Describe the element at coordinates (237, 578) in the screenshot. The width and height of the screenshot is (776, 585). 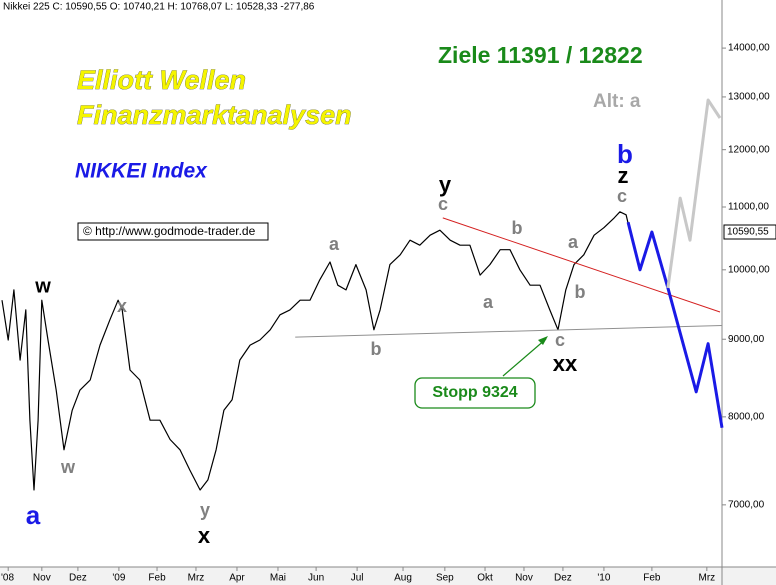
I see `x-tick-label: Apr` at that location.